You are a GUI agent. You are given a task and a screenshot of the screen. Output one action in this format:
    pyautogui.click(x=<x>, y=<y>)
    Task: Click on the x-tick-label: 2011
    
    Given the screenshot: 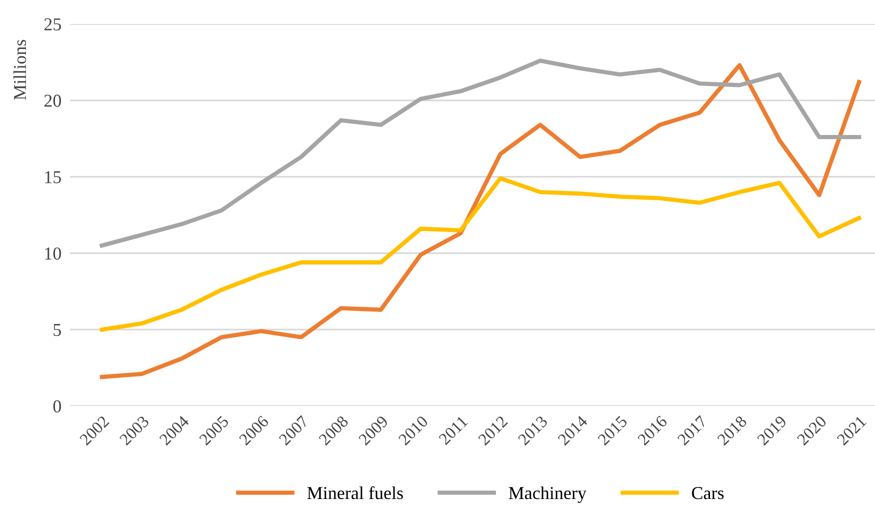 What is the action you would take?
    pyautogui.click(x=453, y=430)
    